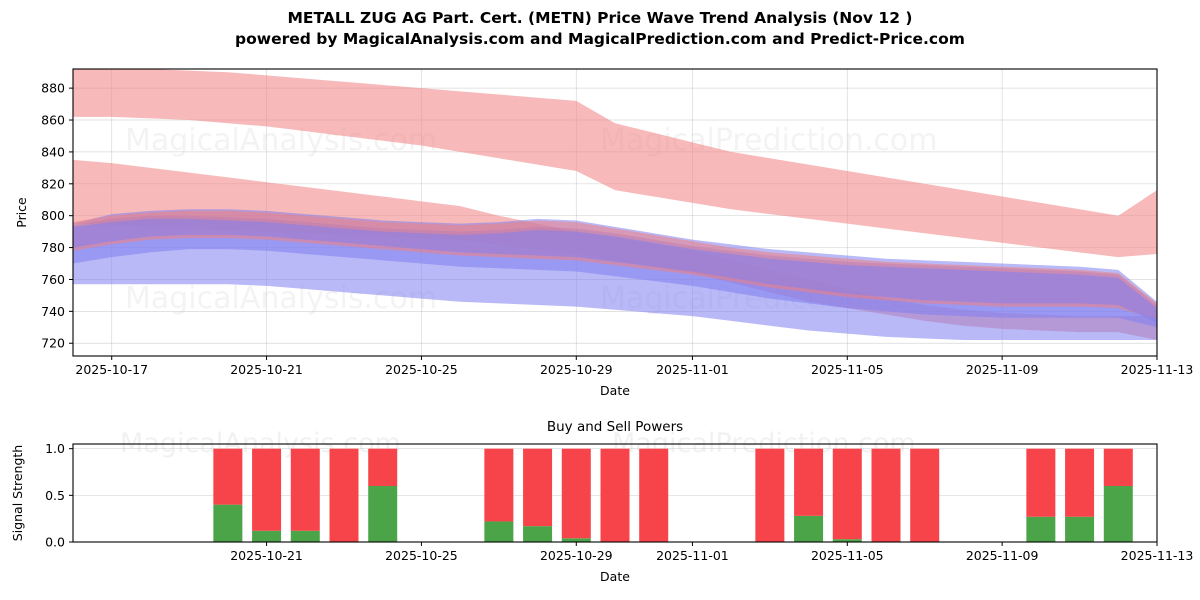  I want to click on y-tick-label: 800, so click(53, 215).